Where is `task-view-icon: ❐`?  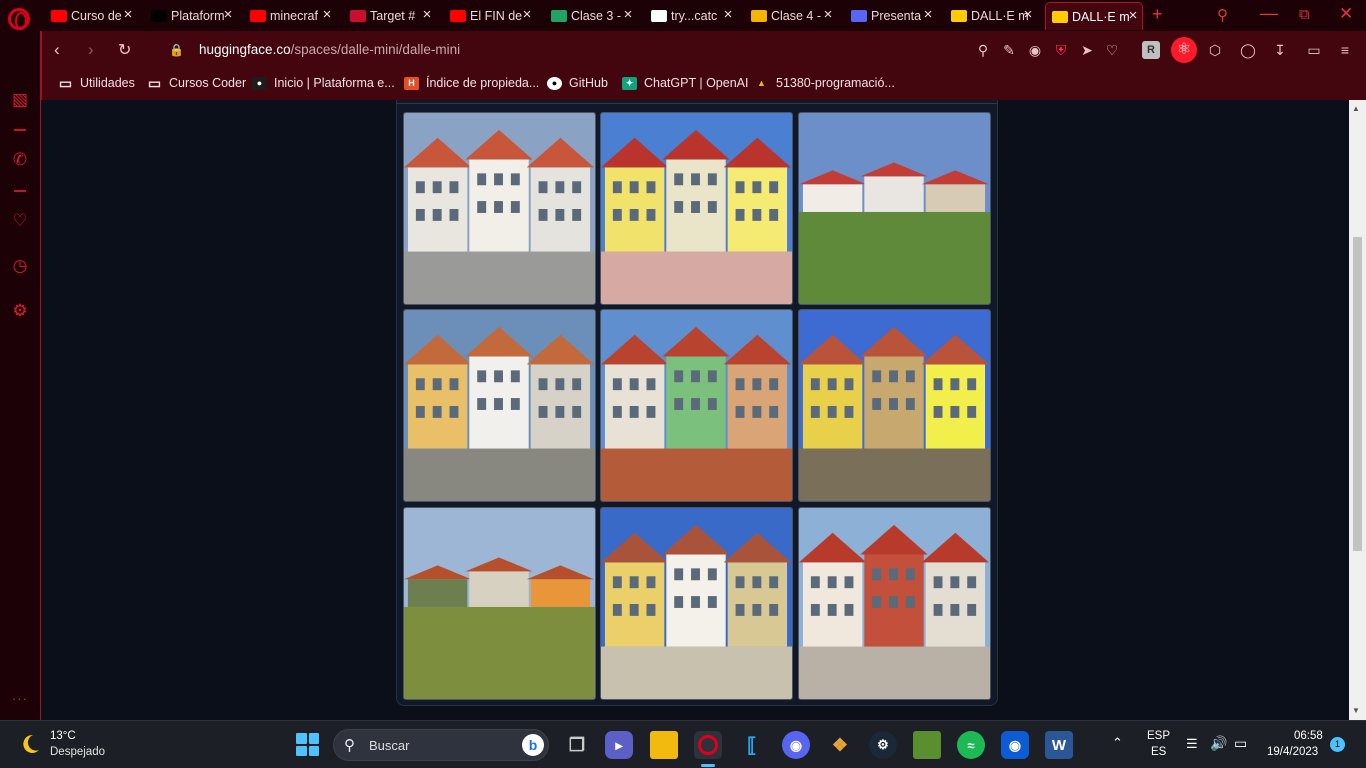 task-view-icon: ❐ is located at coordinates (577, 744).